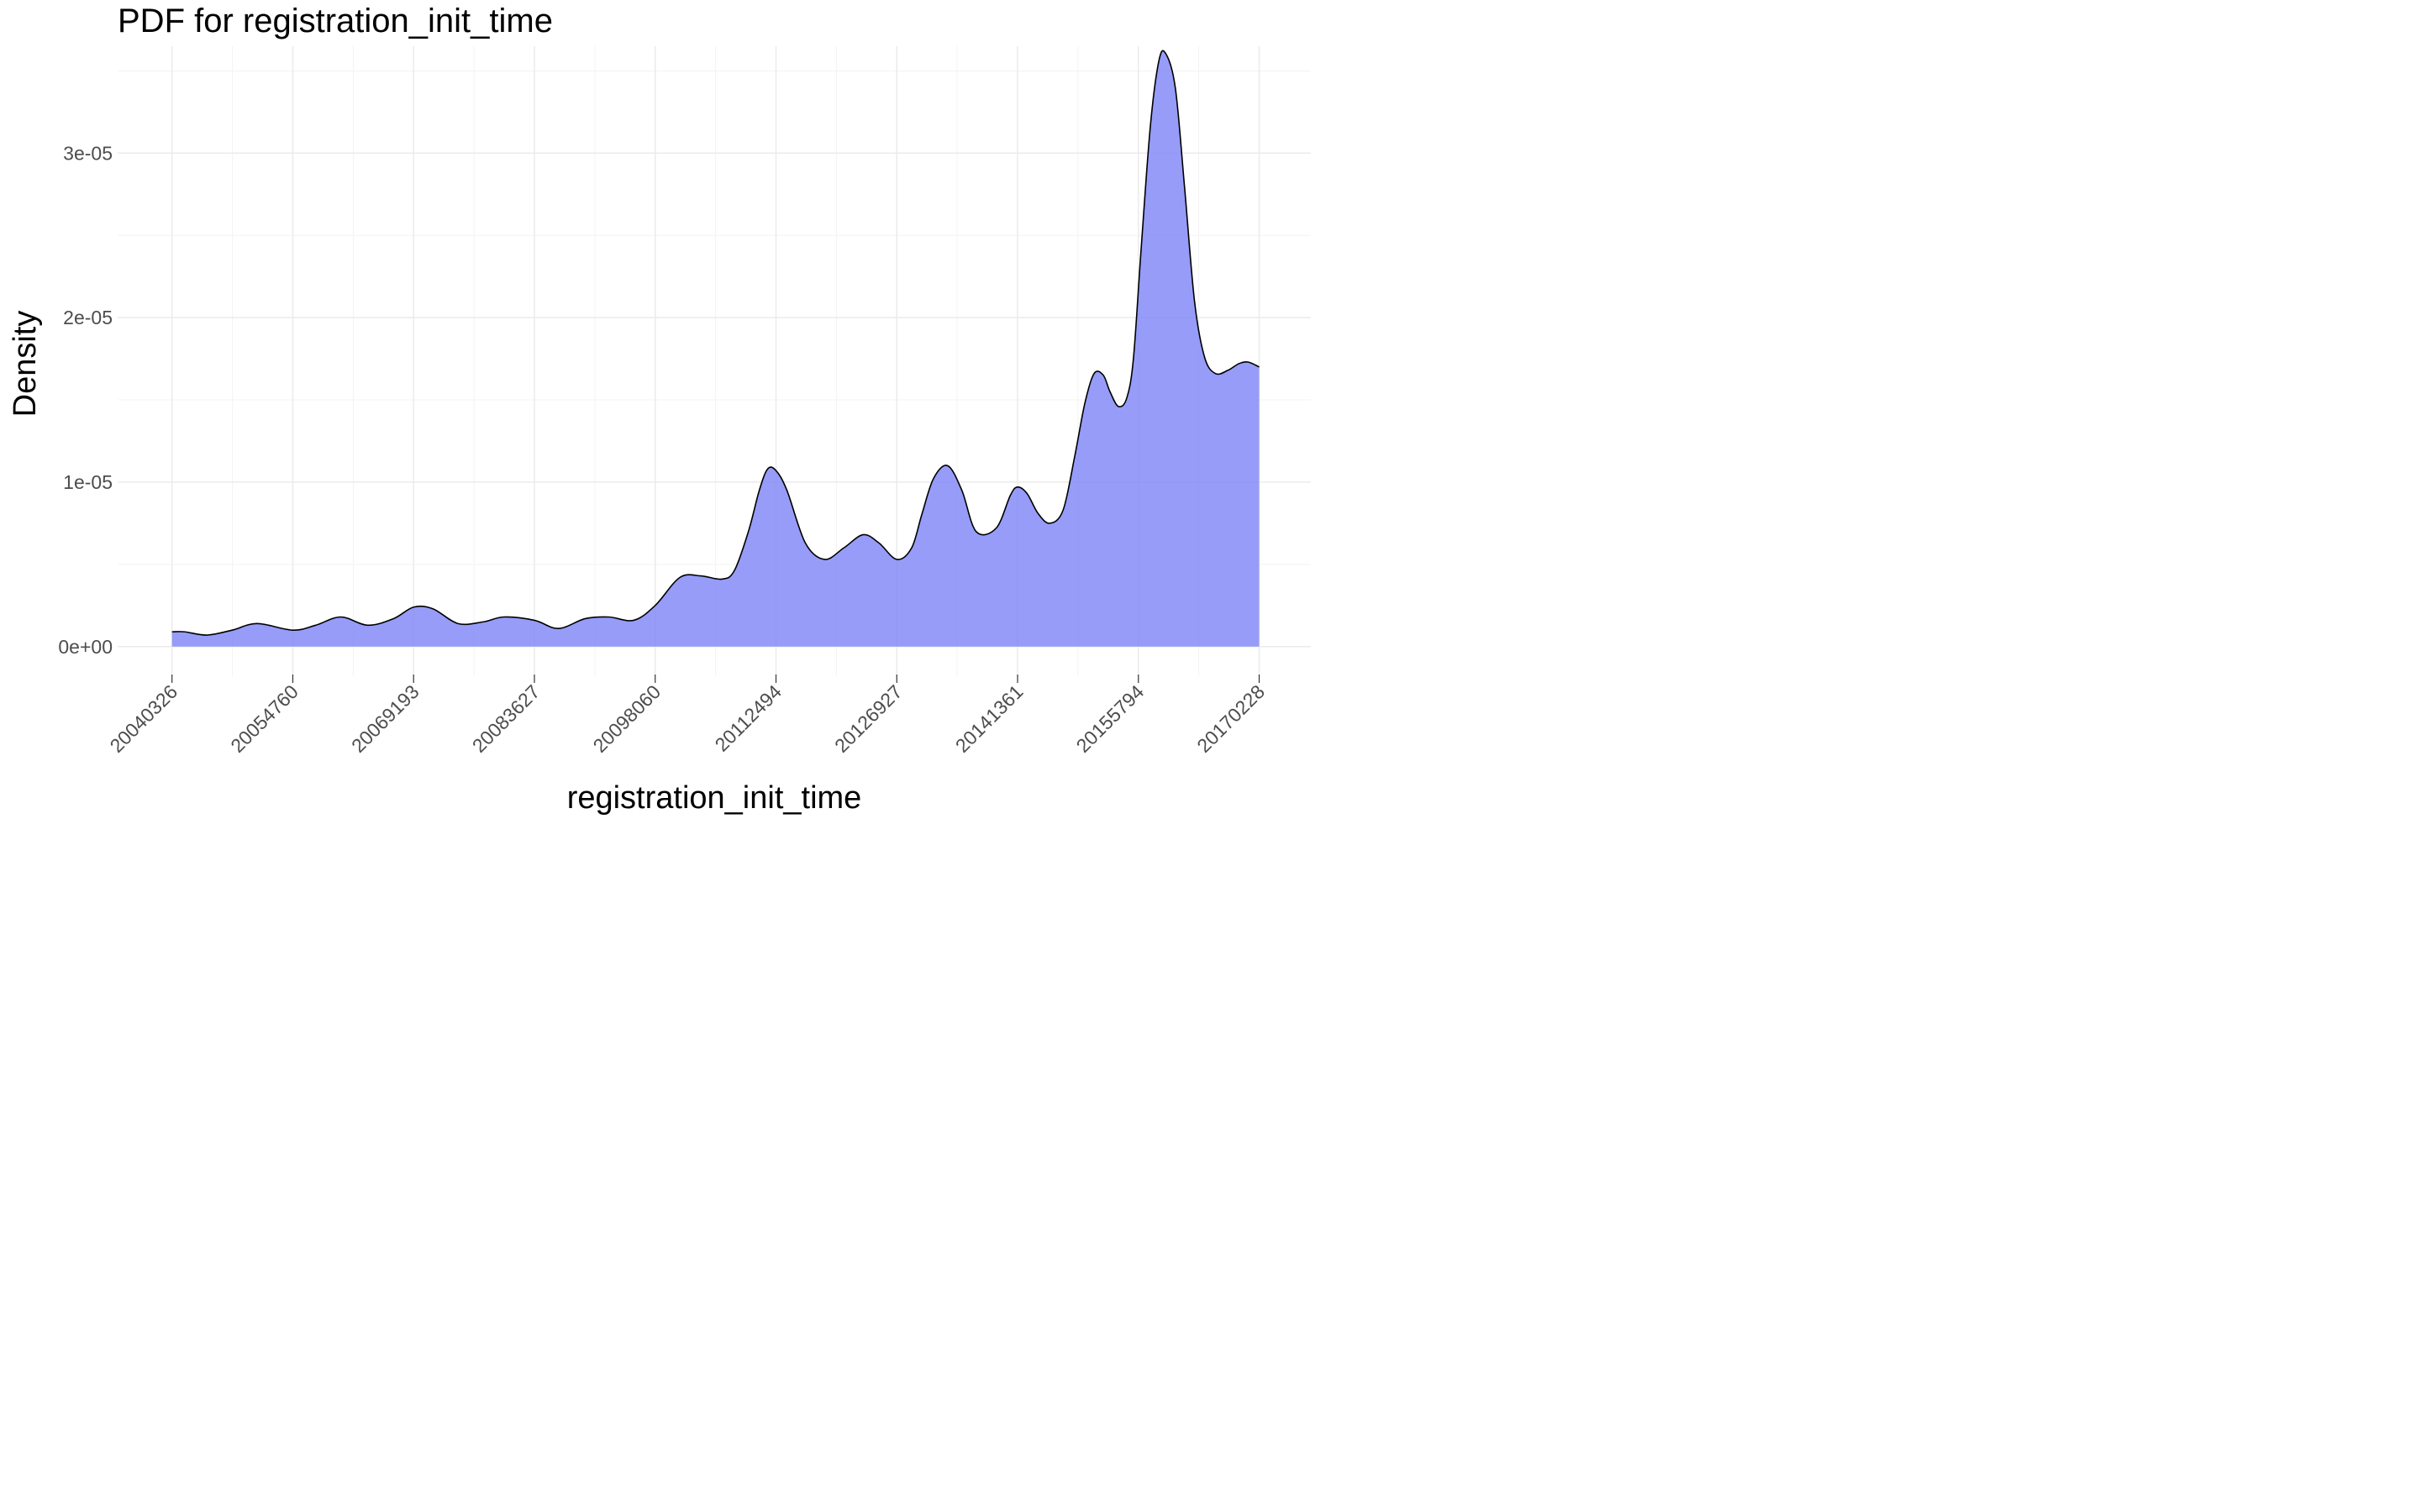 This screenshot has height=1512, width=2420. What do you see at coordinates (88, 153) in the screenshot?
I see `y-tick-label: 3e-05` at bounding box center [88, 153].